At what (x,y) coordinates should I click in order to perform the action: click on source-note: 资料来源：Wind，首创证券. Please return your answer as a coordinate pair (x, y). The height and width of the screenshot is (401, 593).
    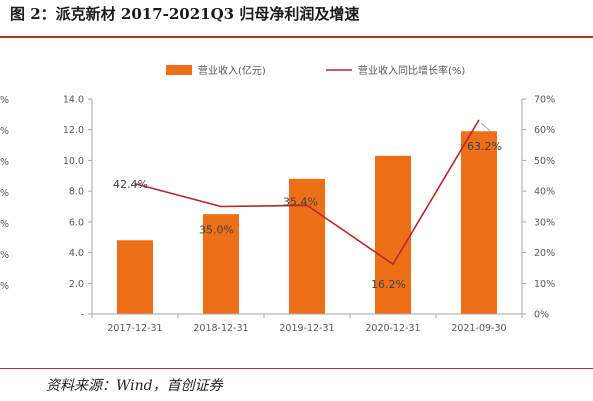
    Looking at the image, I should click on (134, 386).